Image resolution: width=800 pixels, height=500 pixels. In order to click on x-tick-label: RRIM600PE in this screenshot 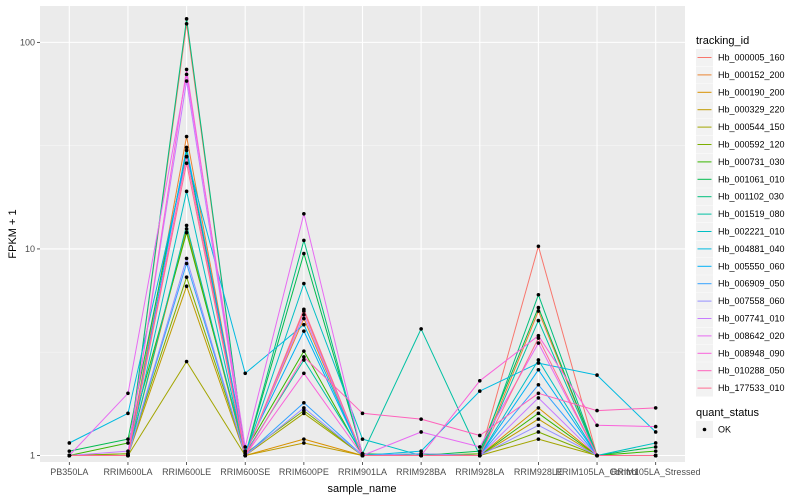, I will do `click(304, 472)`.